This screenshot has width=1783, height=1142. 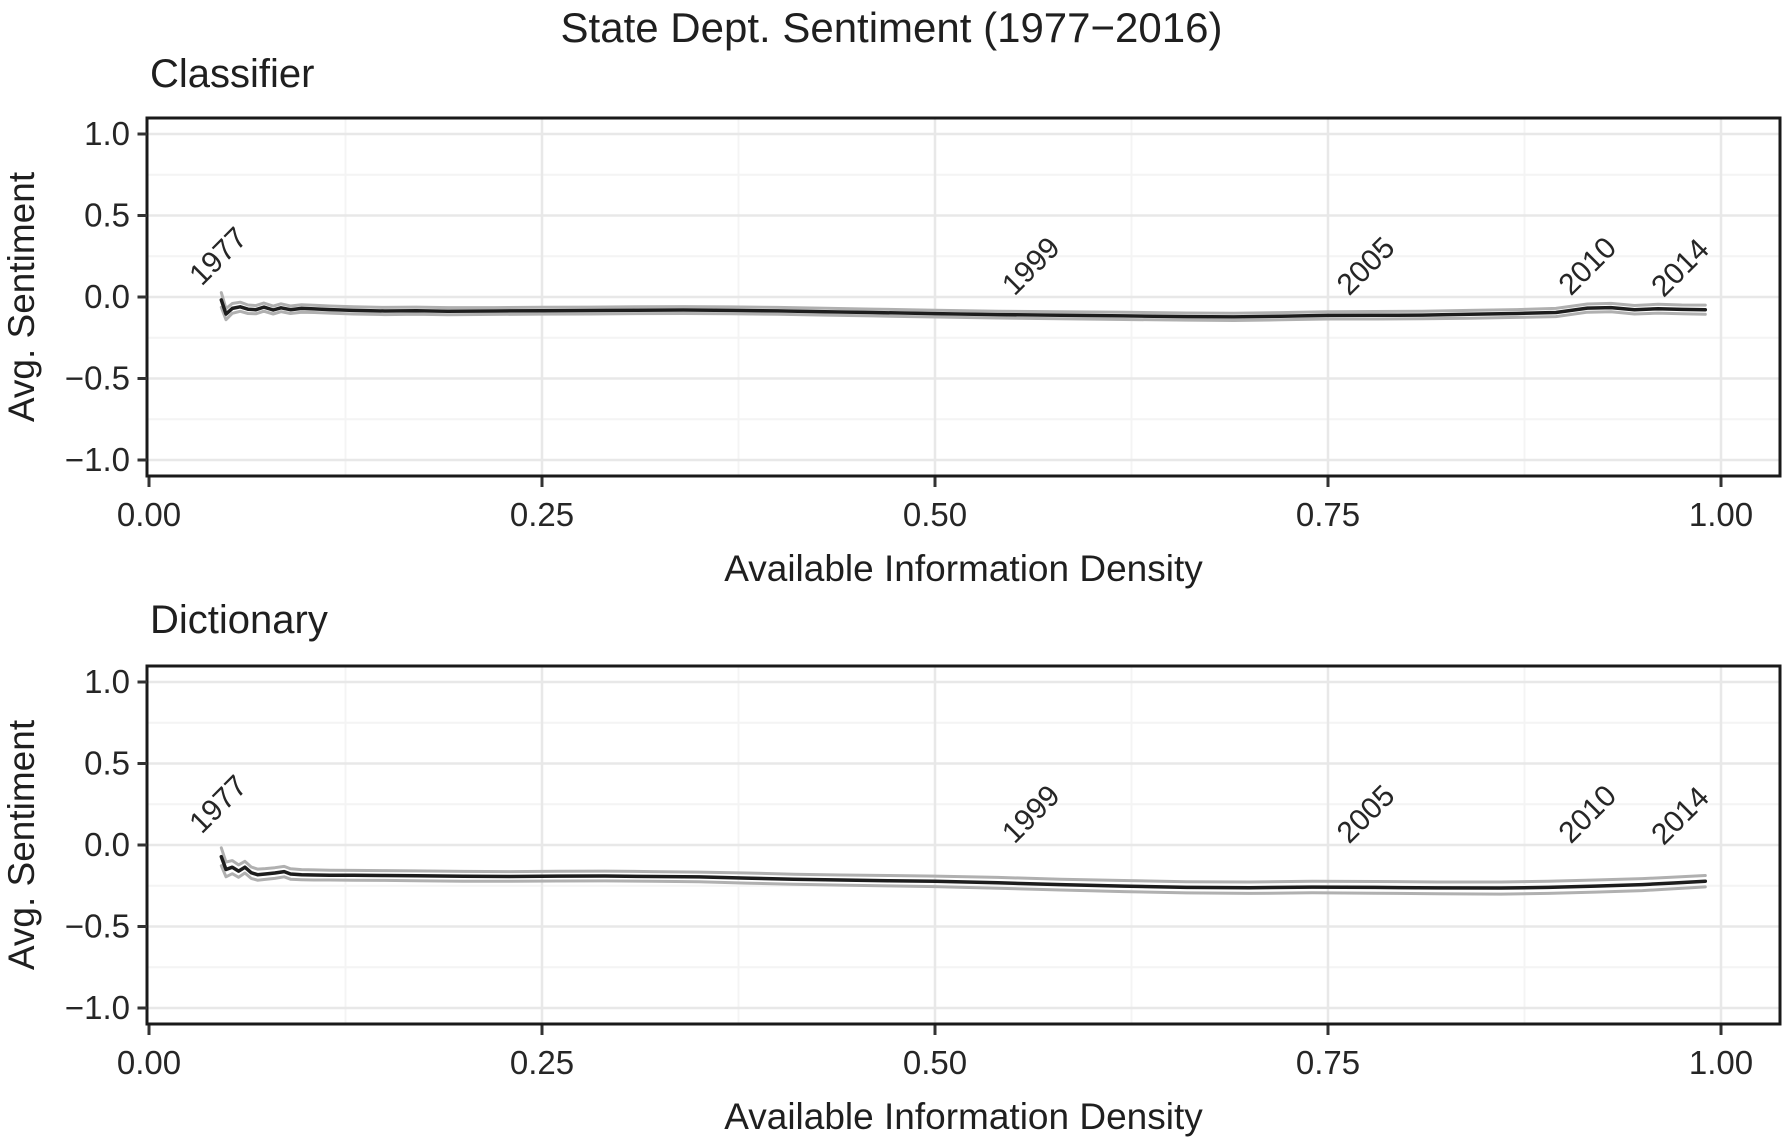 I want to click on panel-title-dictionary: Dictionary, so click(x=239, y=620).